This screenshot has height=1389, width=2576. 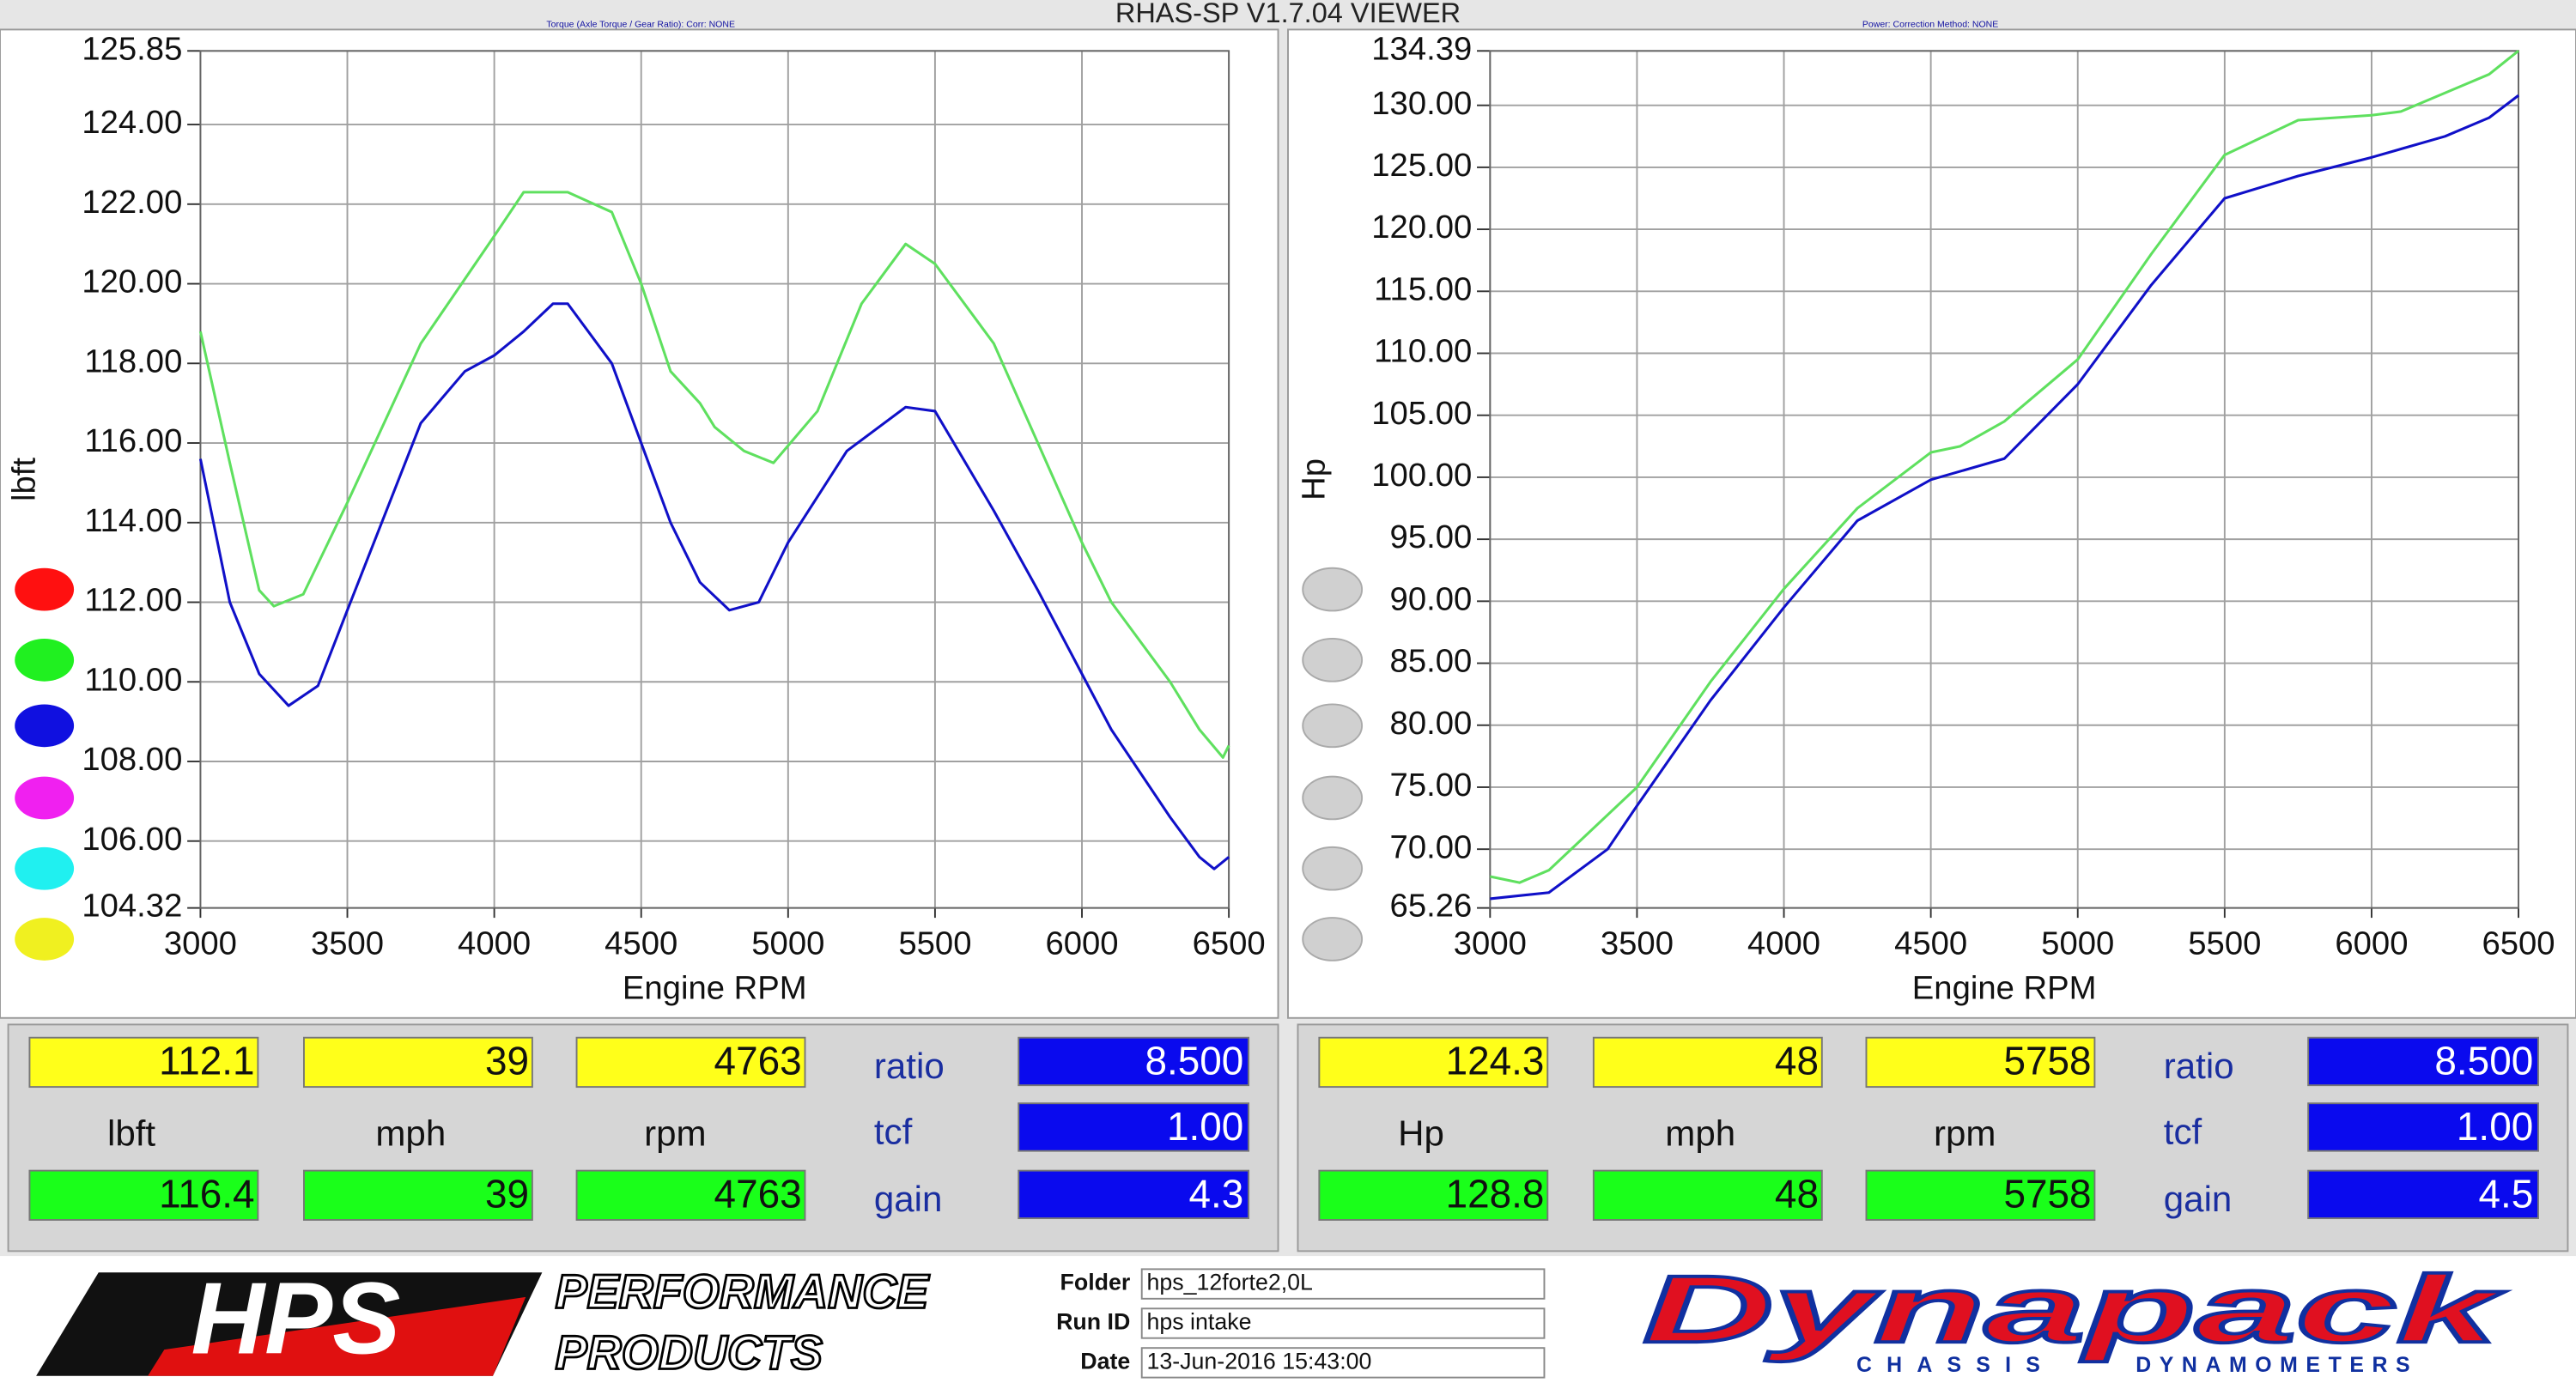 I want to click on setting-value: 4.5, so click(x=2506, y=1193).